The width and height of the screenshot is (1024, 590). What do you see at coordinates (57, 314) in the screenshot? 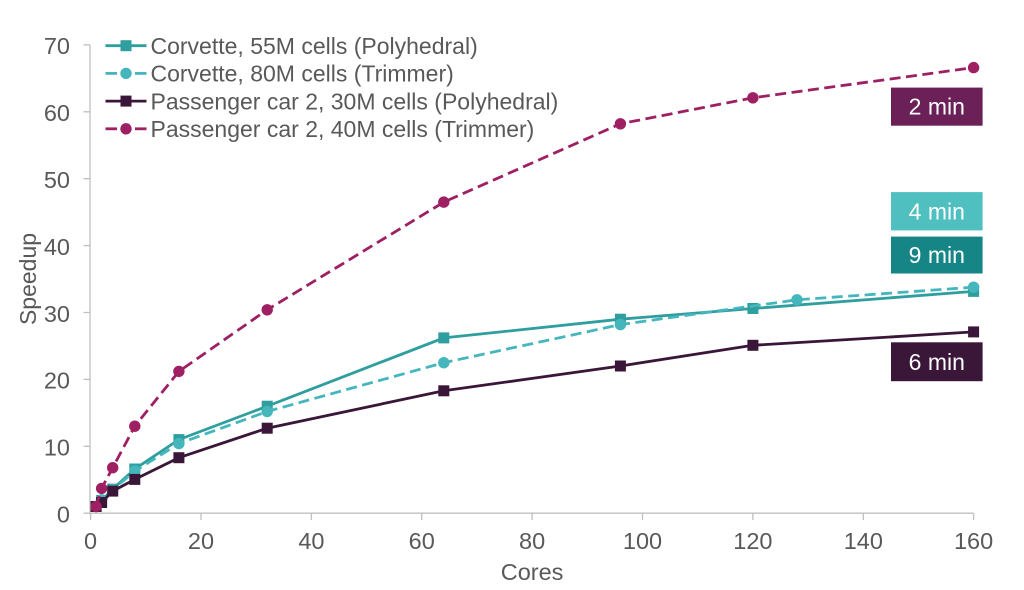
I see `svg-text: 30` at bounding box center [57, 314].